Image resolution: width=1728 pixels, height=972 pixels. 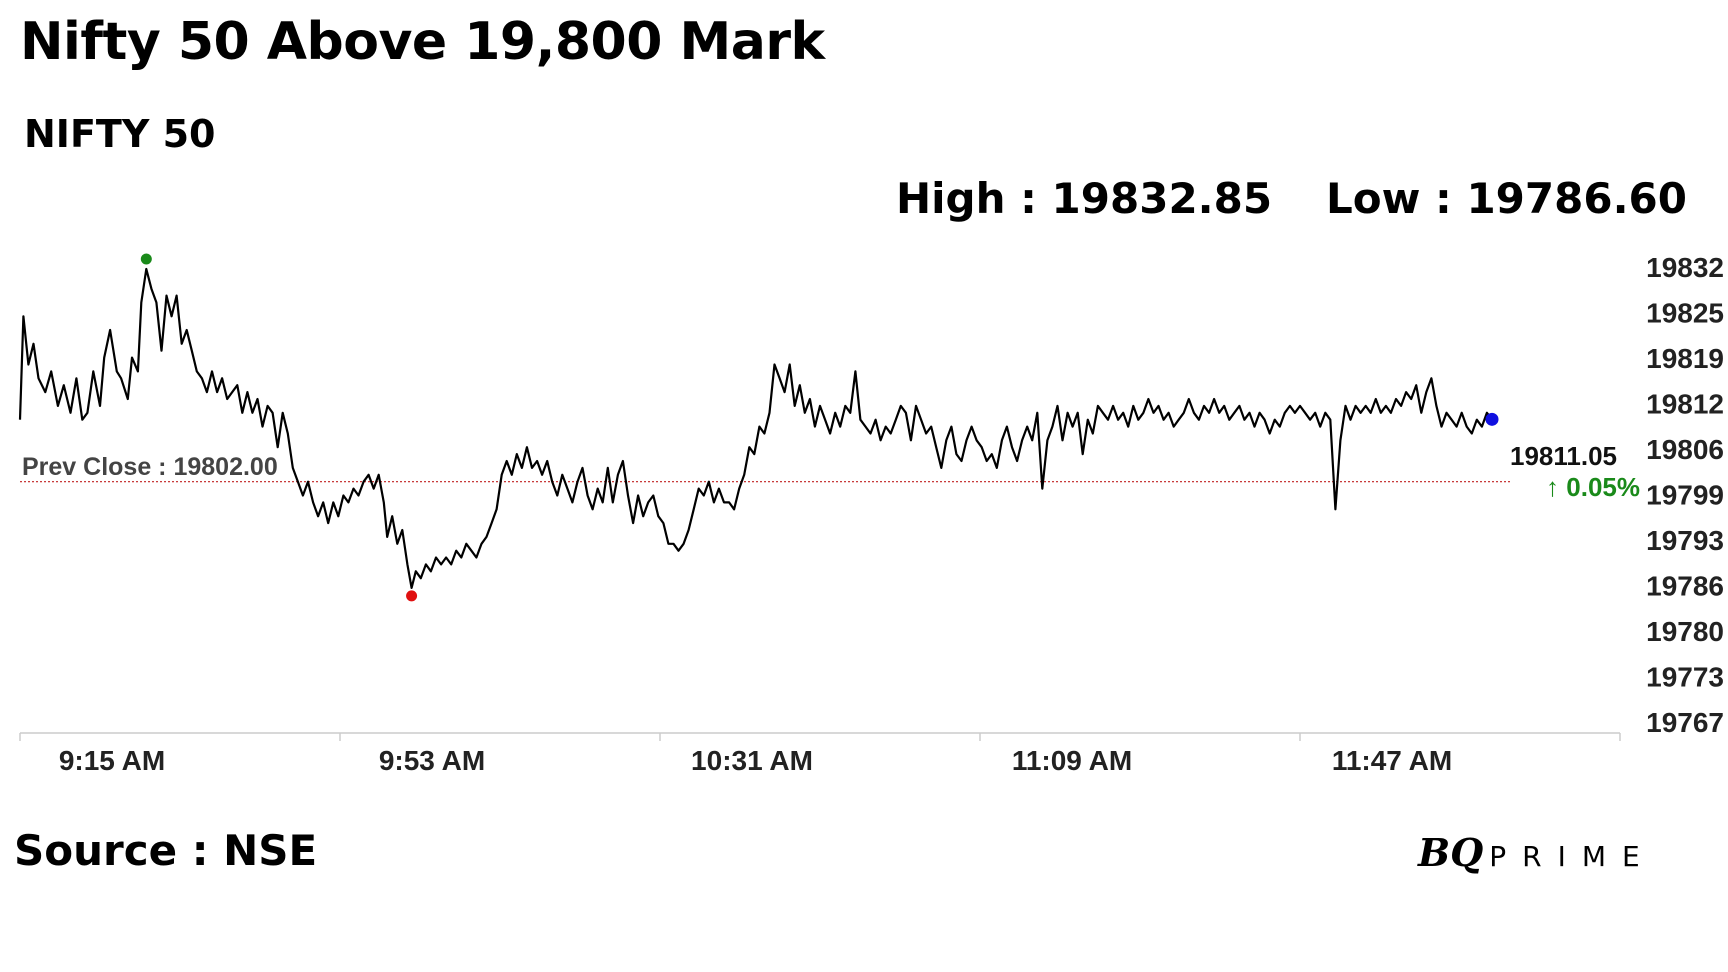 What do you see at coordinates (166, 850) in the screenshot?
I see `source-label: Source : NSE` at bounding box center [166, 850].